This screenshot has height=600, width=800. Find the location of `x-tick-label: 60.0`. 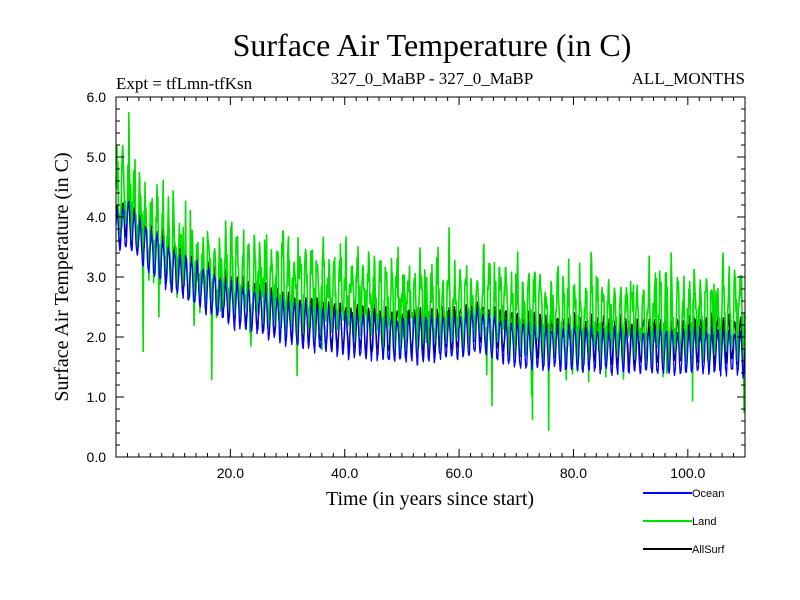

x-tick-label: 60.0 is located at coordinates (458, 473).